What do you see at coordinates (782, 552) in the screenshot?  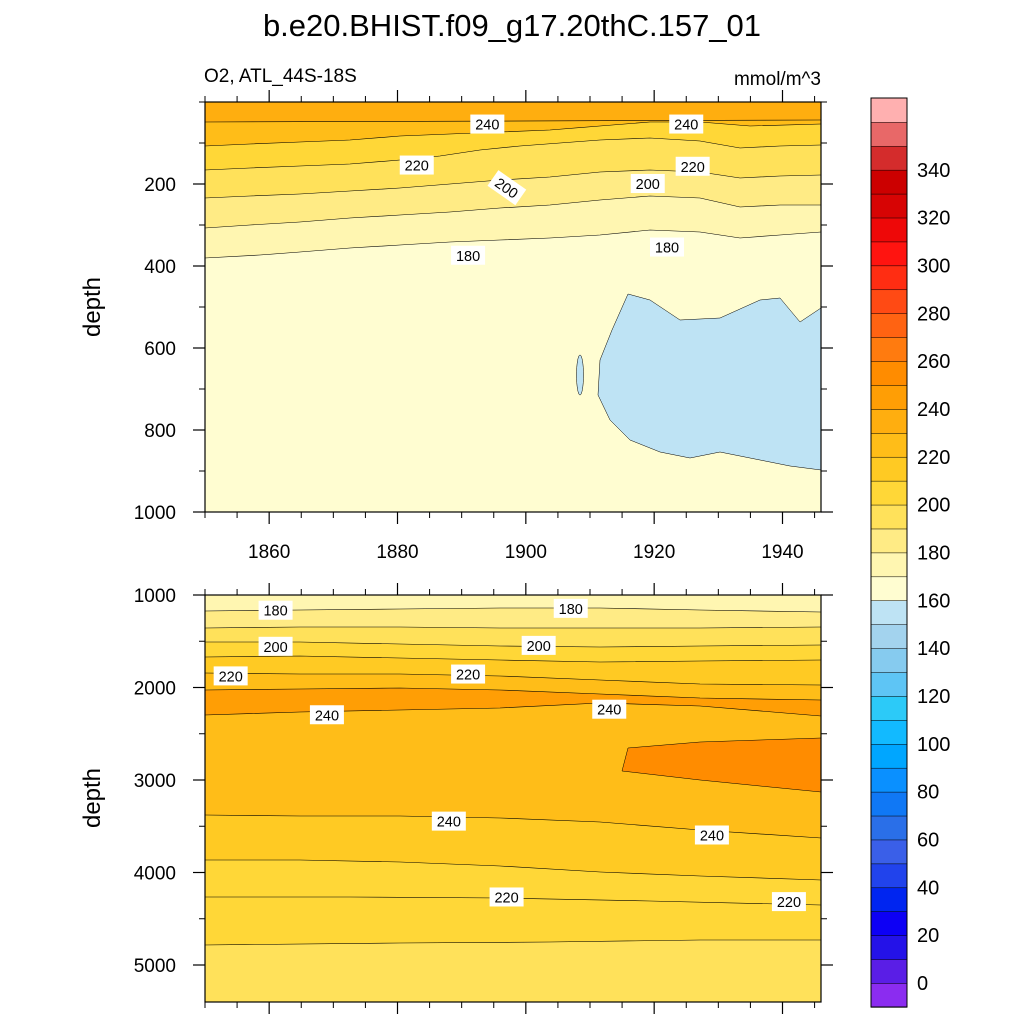 I see `x-tick-label: 1940` at bounding box center [782, 552].